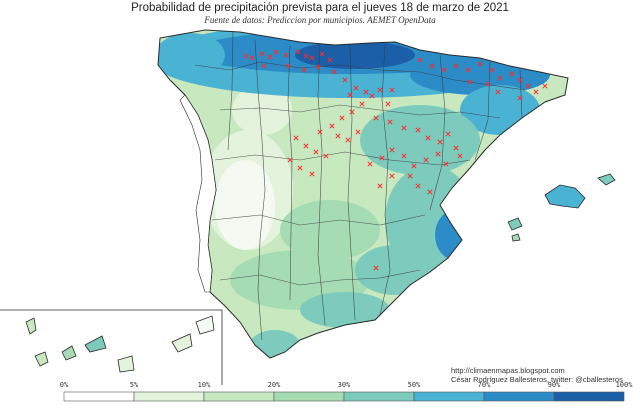 The height and width of the screenshot is (411, 640). What do you see at coordinates (198, 193) in the screenshot?
I see `portugal-area` at bounding box center [198, 193].